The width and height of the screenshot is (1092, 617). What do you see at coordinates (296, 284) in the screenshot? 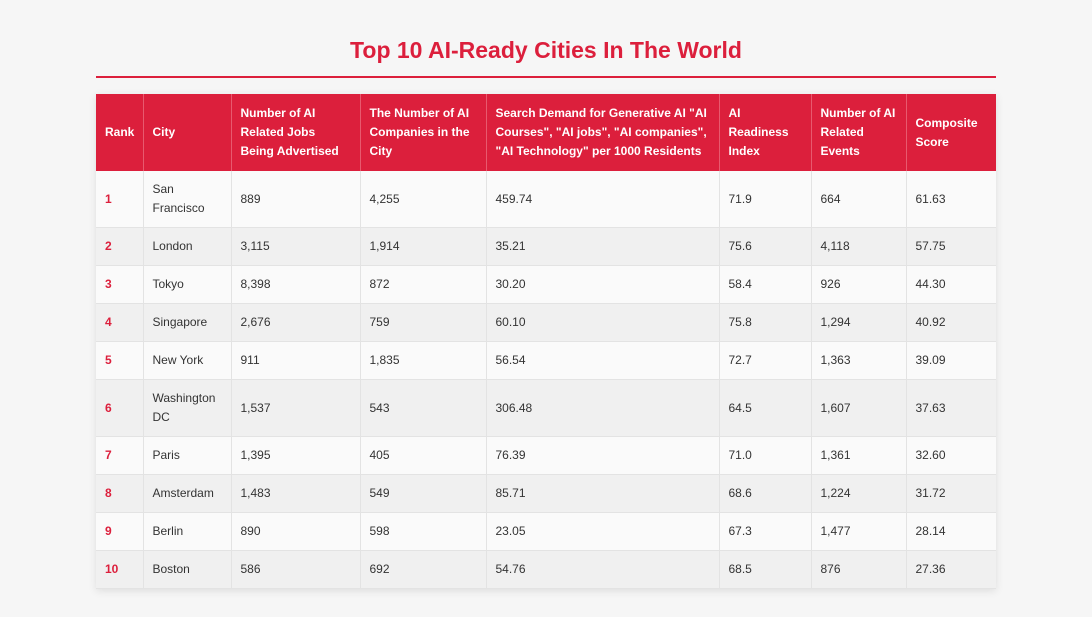
I see `jobs-cell: 8,398` at bounding box center [296, 284].